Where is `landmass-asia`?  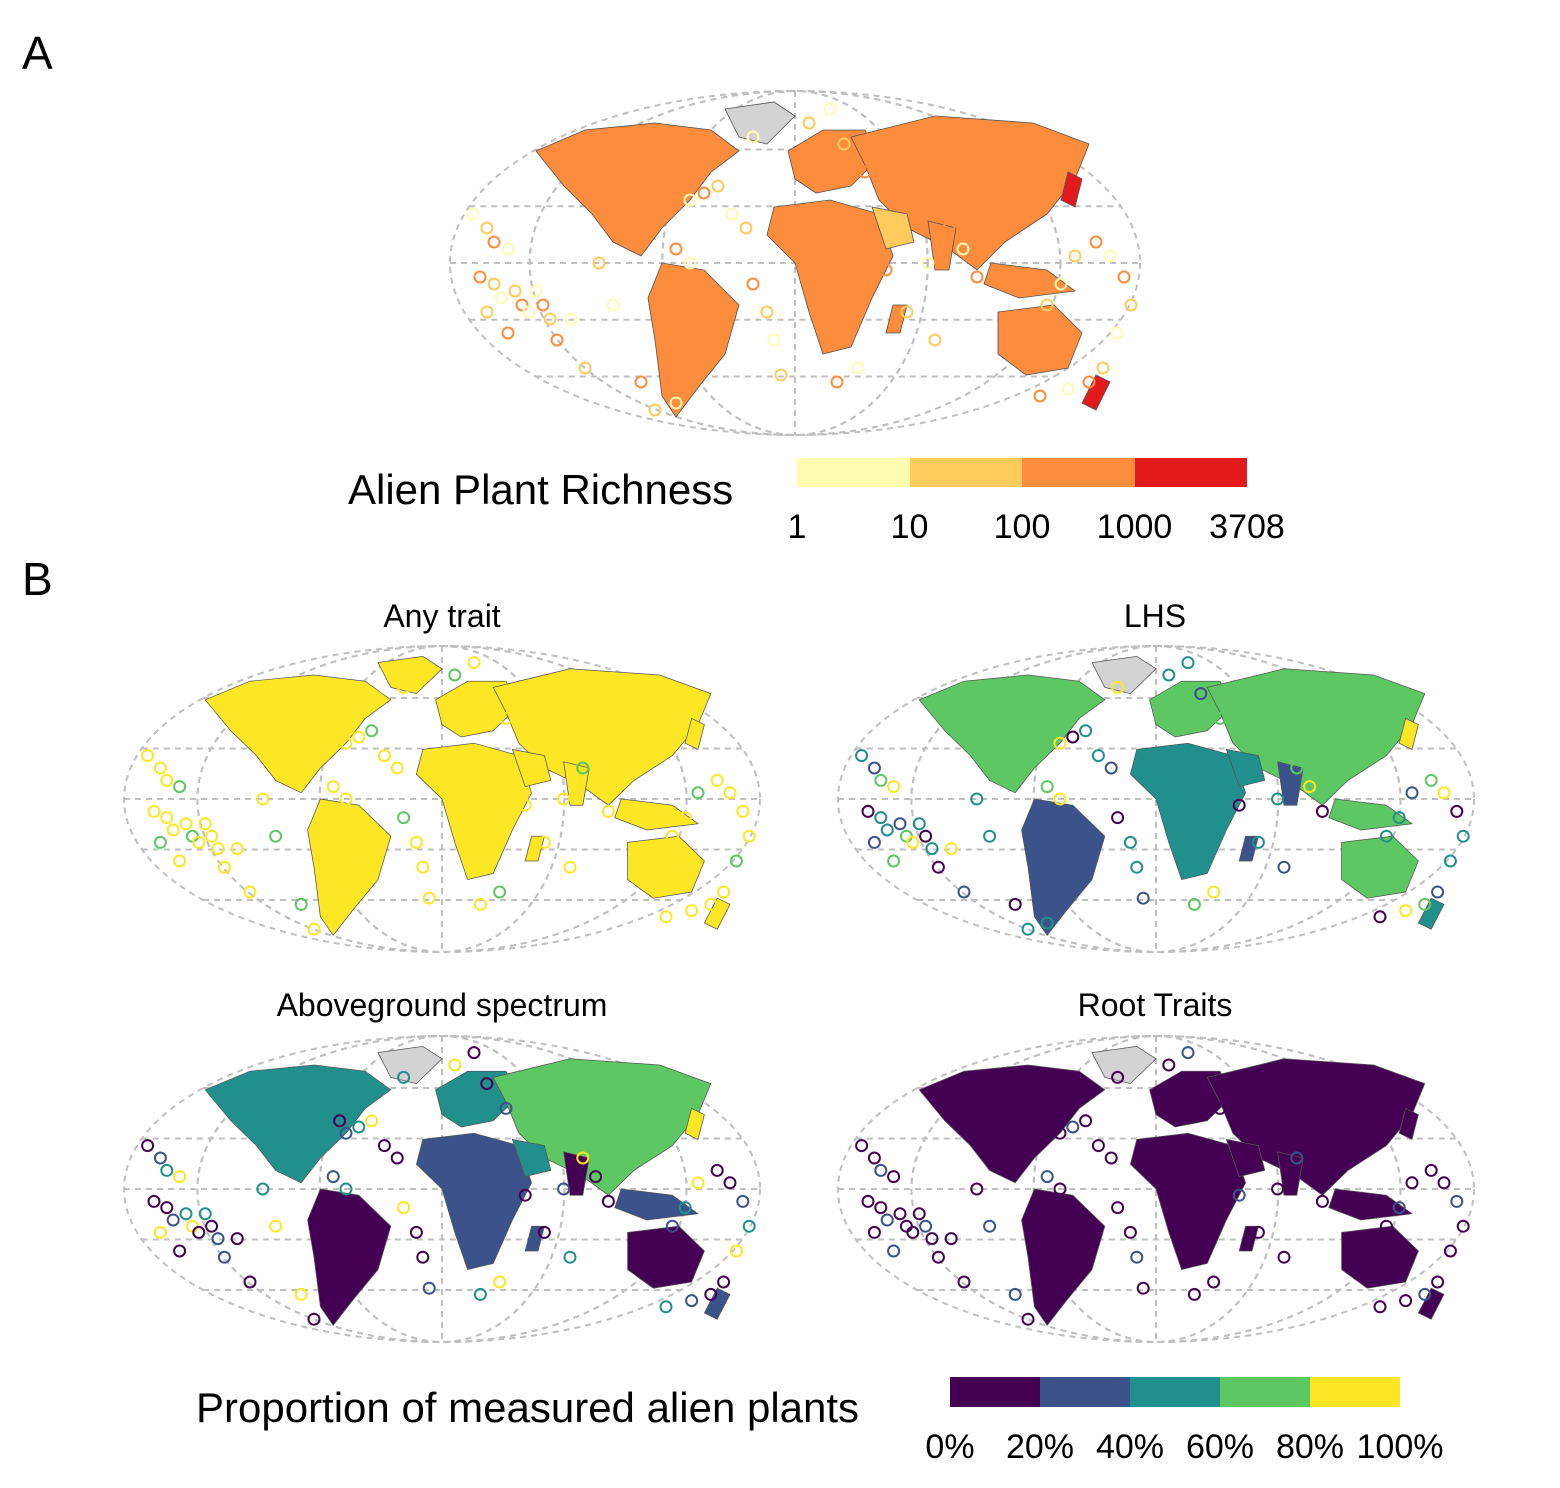 landmass-asia is located at coordinates (1316, 737).